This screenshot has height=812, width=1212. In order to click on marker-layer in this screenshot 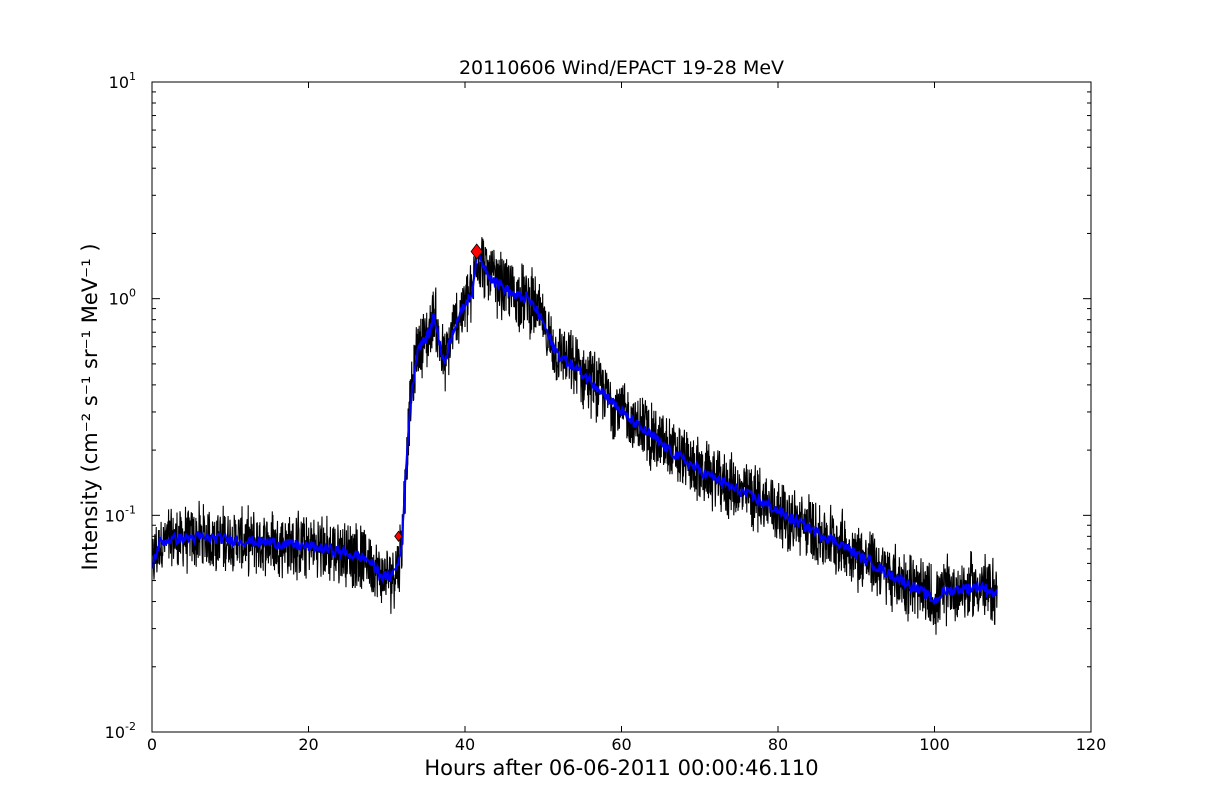, I will do `click(438, 392)`.